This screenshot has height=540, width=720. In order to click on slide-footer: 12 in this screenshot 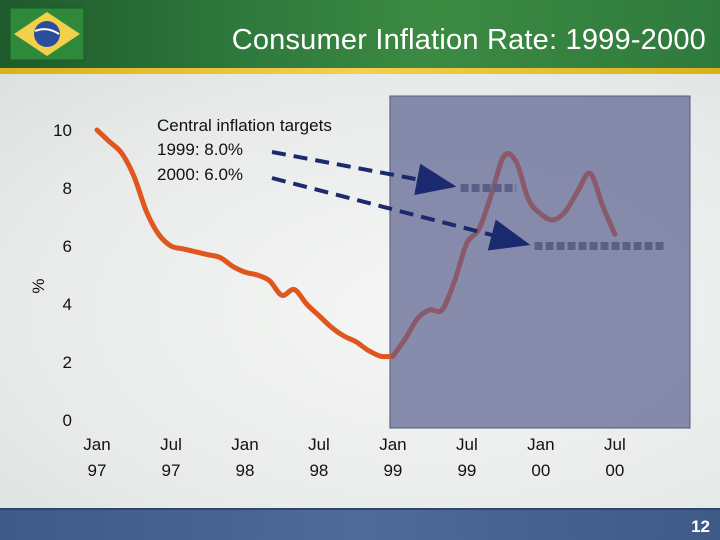, I will do `click(360, 524)`.